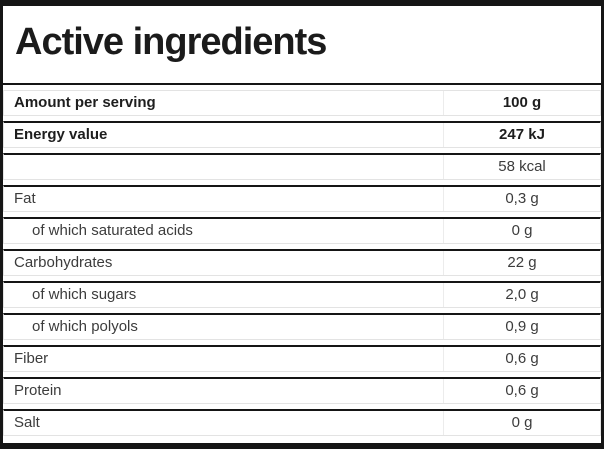 This screenshot has height=449, width=604. Describe the element at coordinates (112, 230) in the screenshot. I see `row-label: of which saturated acids` at that location.